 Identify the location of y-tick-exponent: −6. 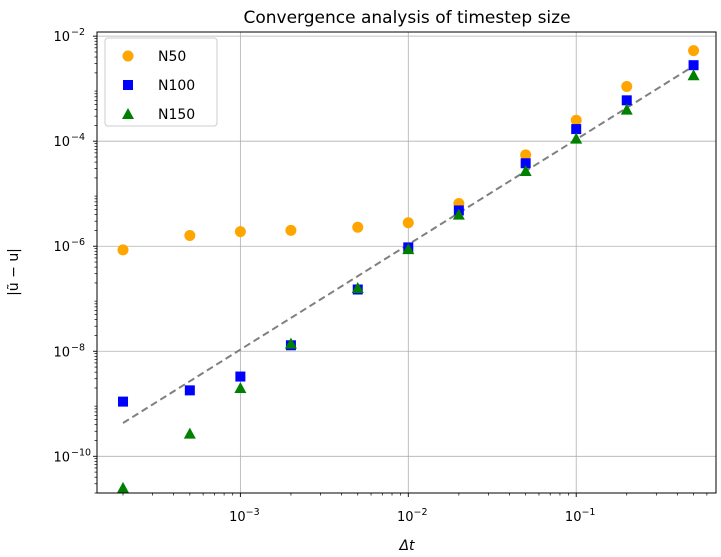
(78, 242).